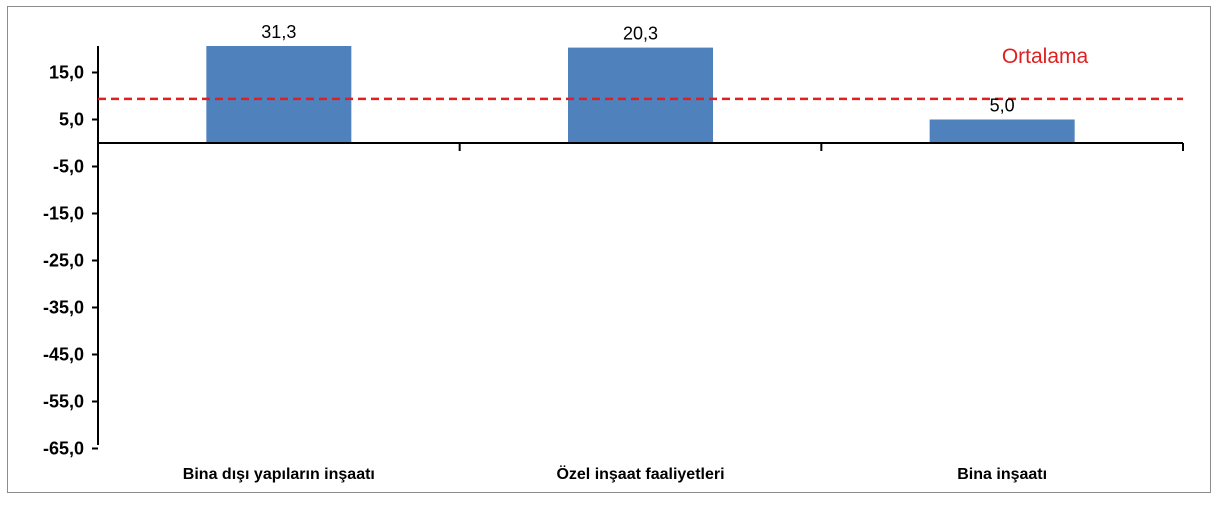 The image size is (1217, 505). What do you see at coordinates (71, 120) in the screenshot?
I see `y-tick-label: 5,0` at bounding box center [71, 120].